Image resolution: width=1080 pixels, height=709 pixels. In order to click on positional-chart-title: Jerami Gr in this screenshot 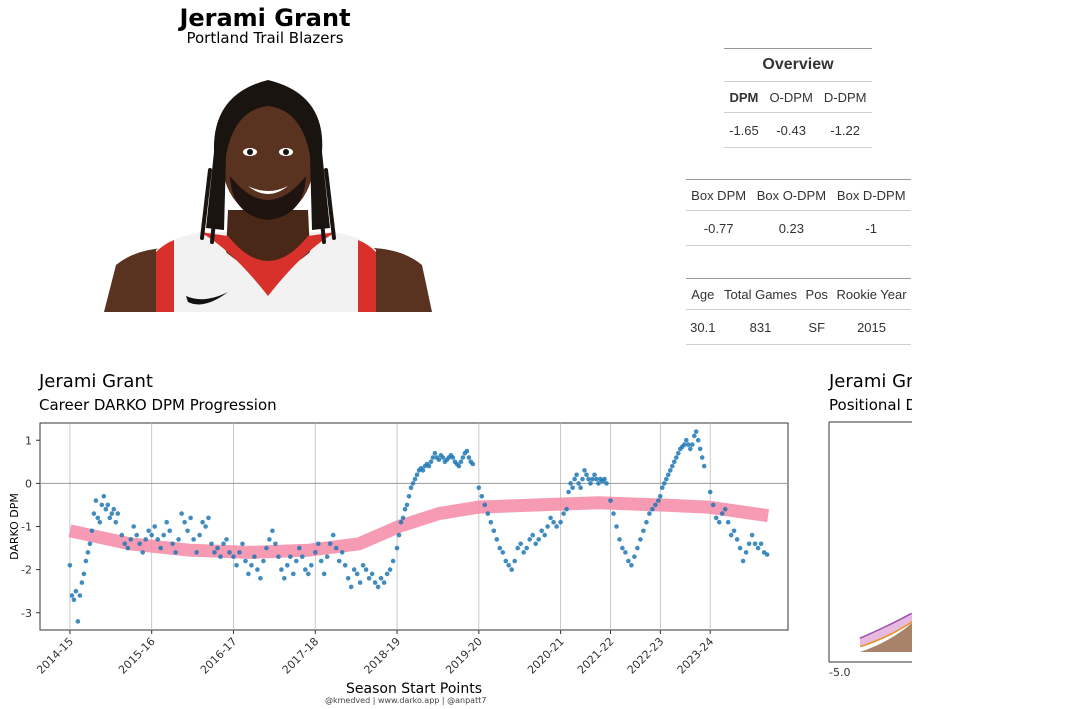, I will do `click(870, 381)`.